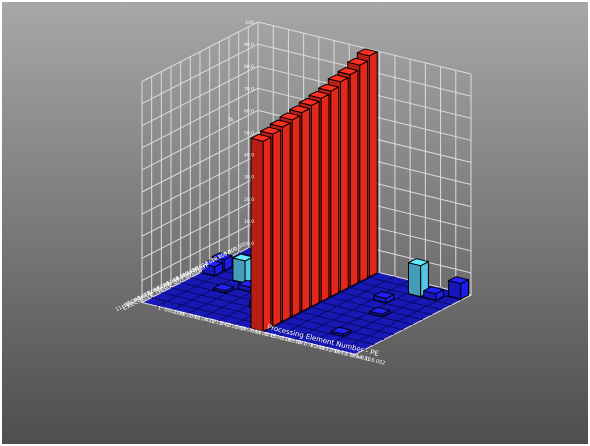  What do you see at coordinates (249, 134) in the screenshot?
I see `z-tick-label: 50.0` at bounding box center [249, 134].